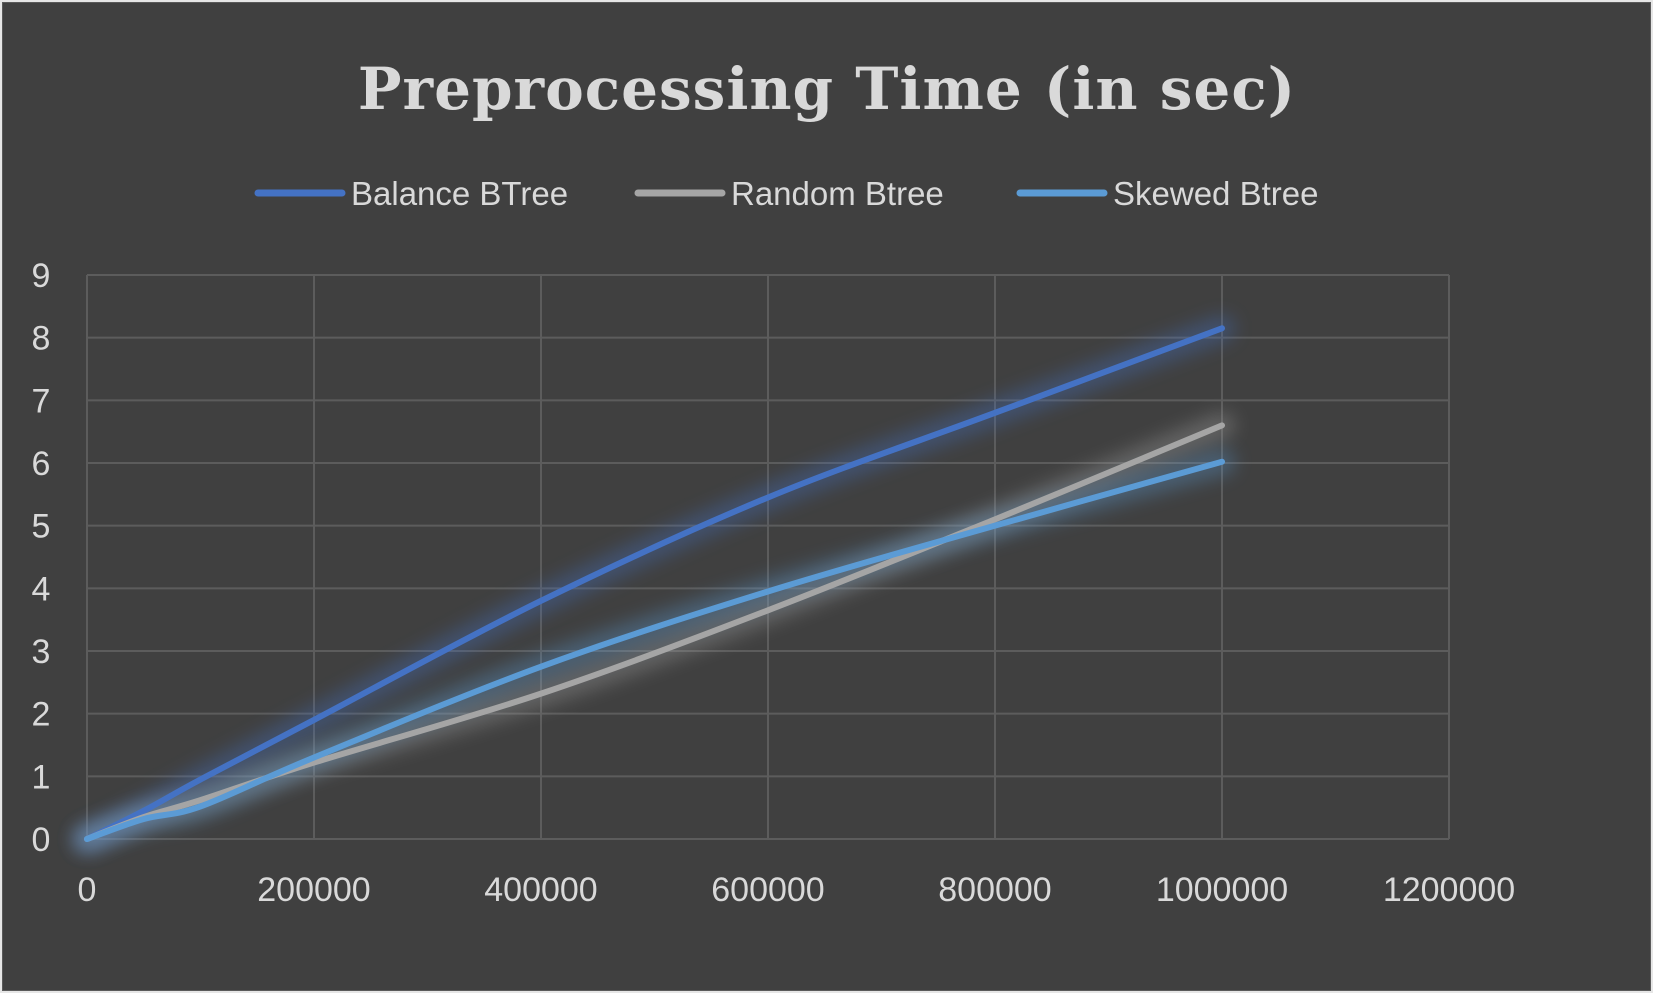 The image size is (1653, 993). I want to click on y-tick-label: 1, so click(41, 777).